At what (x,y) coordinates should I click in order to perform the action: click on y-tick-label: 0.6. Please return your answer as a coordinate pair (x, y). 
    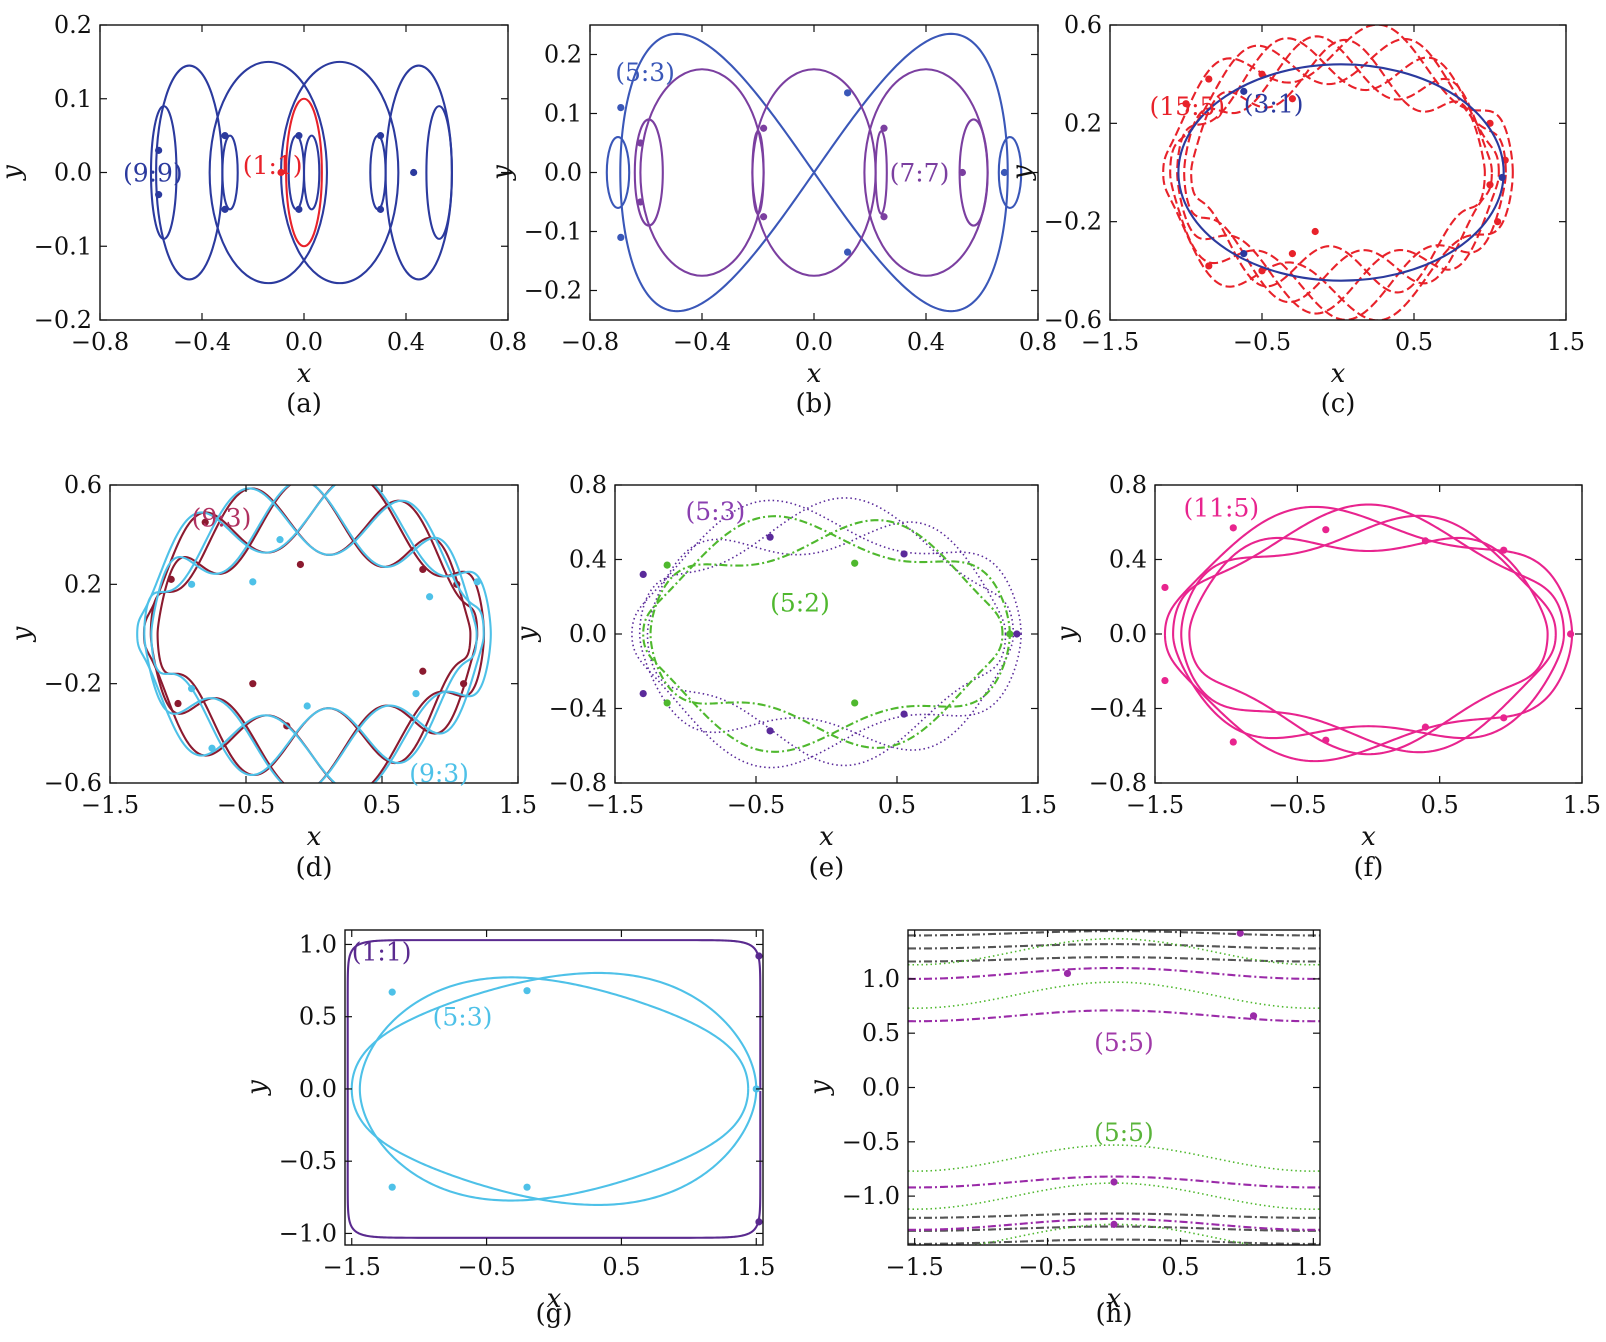
    Looking at the image, I should click on (83, 485).